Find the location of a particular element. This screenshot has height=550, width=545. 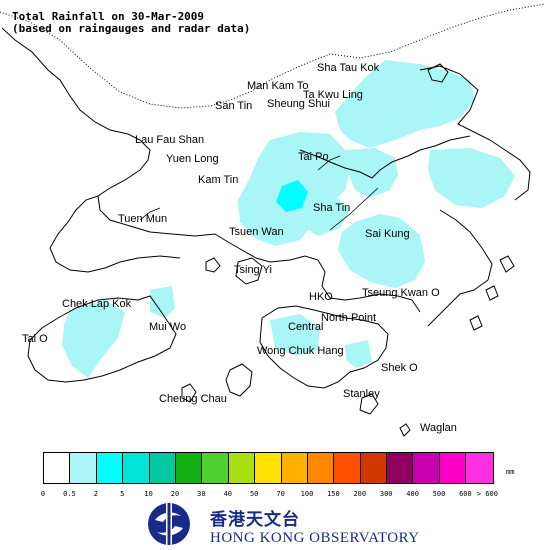

place-label-sai-kung: Sai Kung is located at coordinates (387, 234).